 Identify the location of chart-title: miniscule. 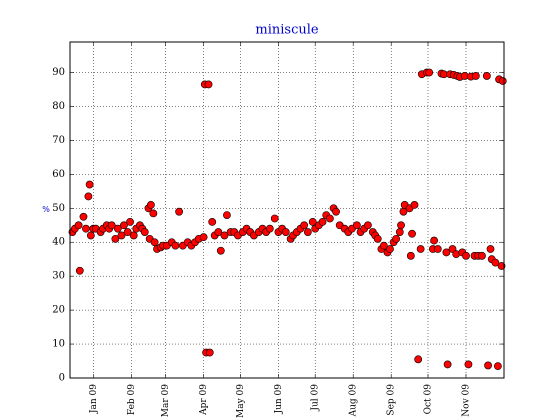
(286, 30).